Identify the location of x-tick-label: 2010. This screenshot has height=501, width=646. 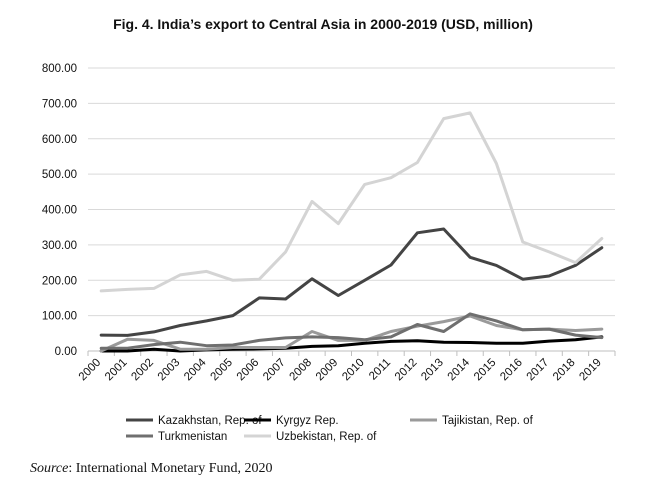
(353, 370).